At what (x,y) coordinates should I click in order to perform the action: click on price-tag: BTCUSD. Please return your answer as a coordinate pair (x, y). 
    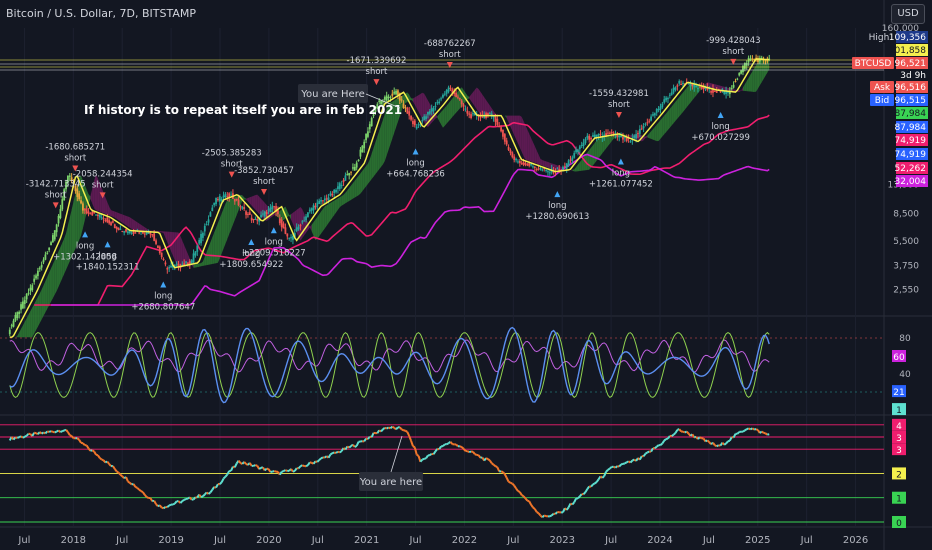
    Looking at the image, I should click on (873, 64).